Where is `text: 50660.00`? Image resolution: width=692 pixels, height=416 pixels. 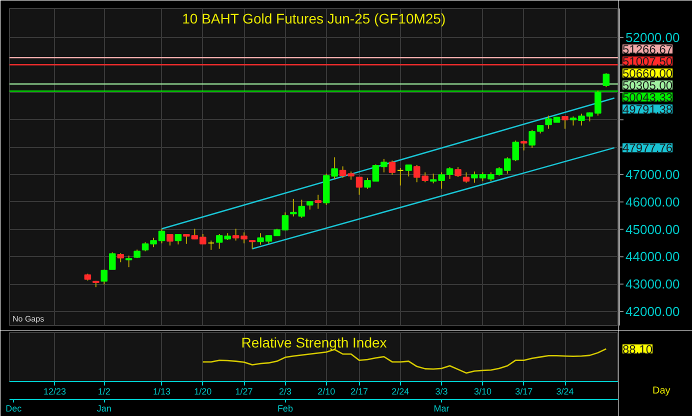 text: 50660.00 is located at coordinates (647, 73).